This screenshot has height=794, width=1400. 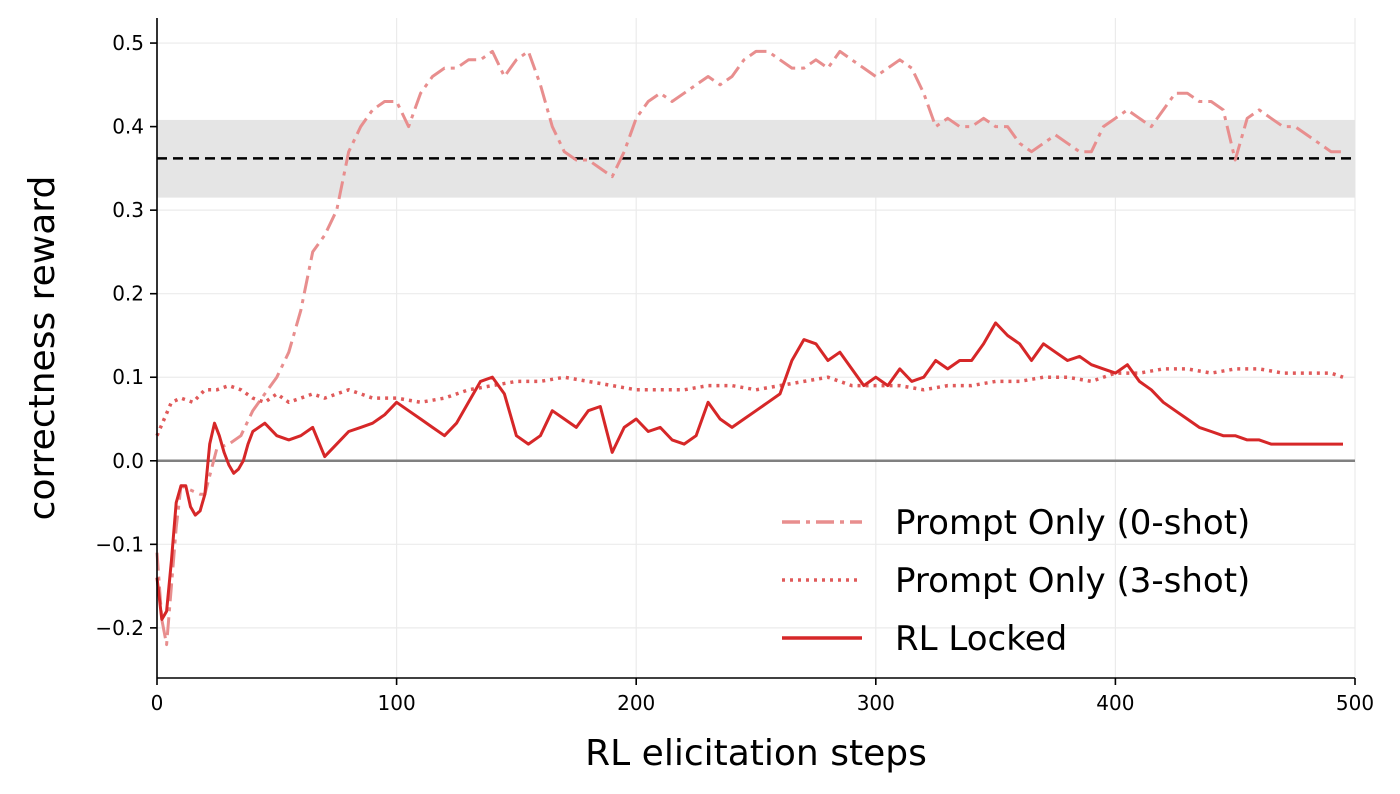 What do you see at coordinates (128, 43) in the screenshot?
I see `y-tick-label: 0.5` at bounding box center [128, 43].